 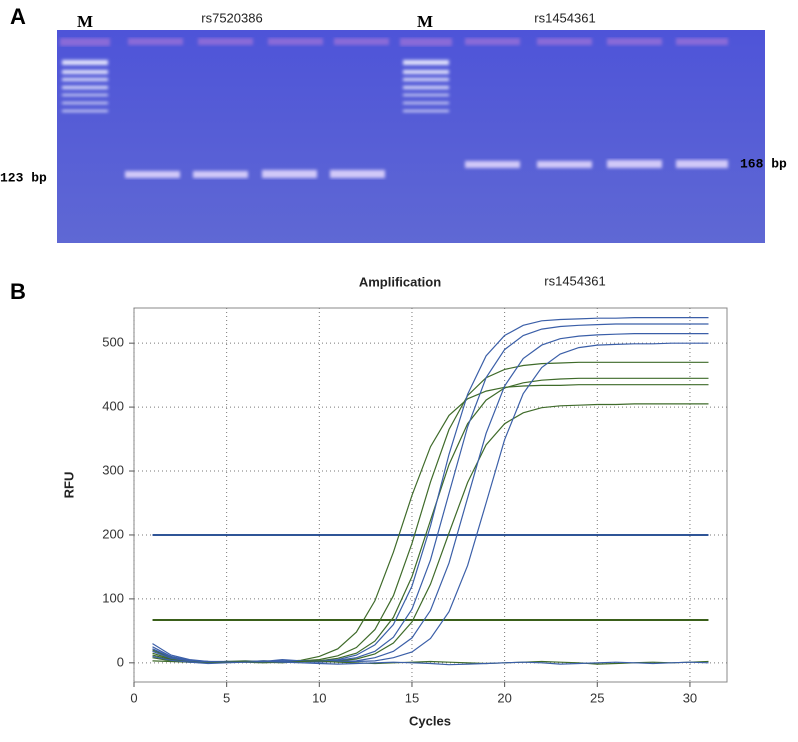 I want to click on size-label: 168 bp, so click(x=763, y=163).